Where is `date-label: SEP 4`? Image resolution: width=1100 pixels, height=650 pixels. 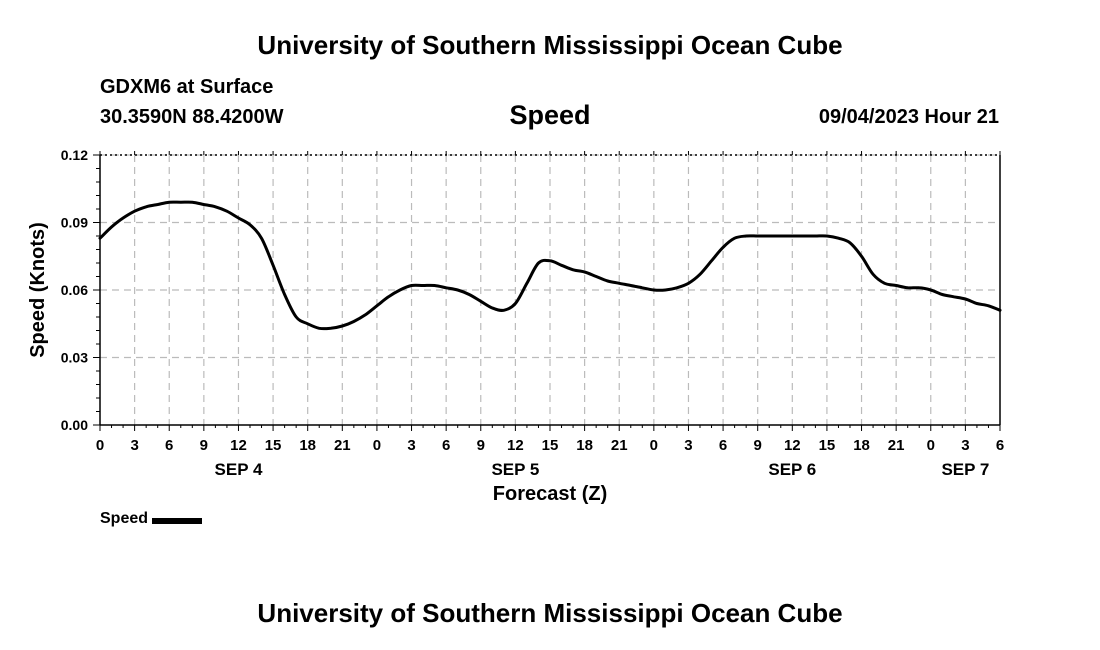 date-label: SEP 4 is located at coordinates (239, 469).